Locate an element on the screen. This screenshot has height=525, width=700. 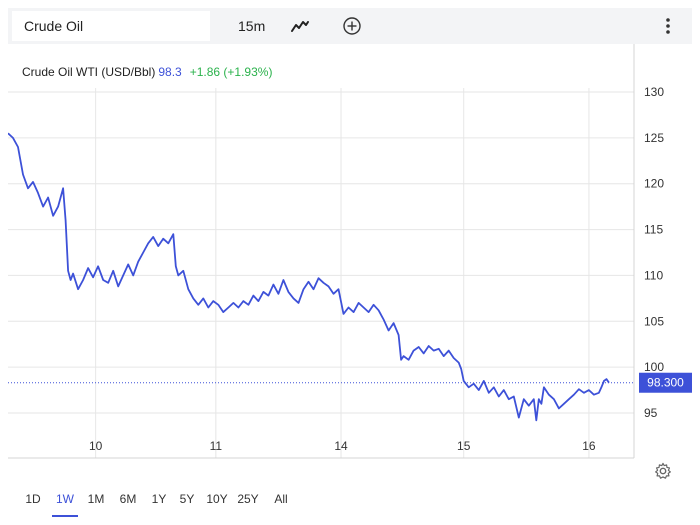
y-tick-label: 100 is located at coordinates (654, 367).